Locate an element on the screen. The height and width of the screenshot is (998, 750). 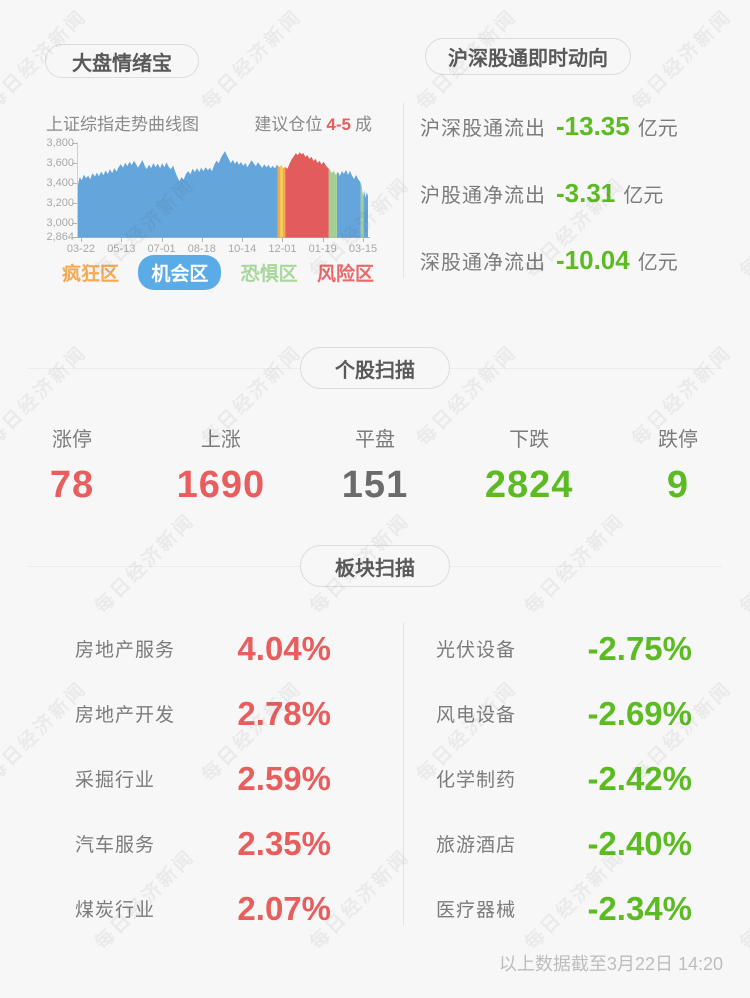
stat-value: 9 is located at coordinates (678, 485).